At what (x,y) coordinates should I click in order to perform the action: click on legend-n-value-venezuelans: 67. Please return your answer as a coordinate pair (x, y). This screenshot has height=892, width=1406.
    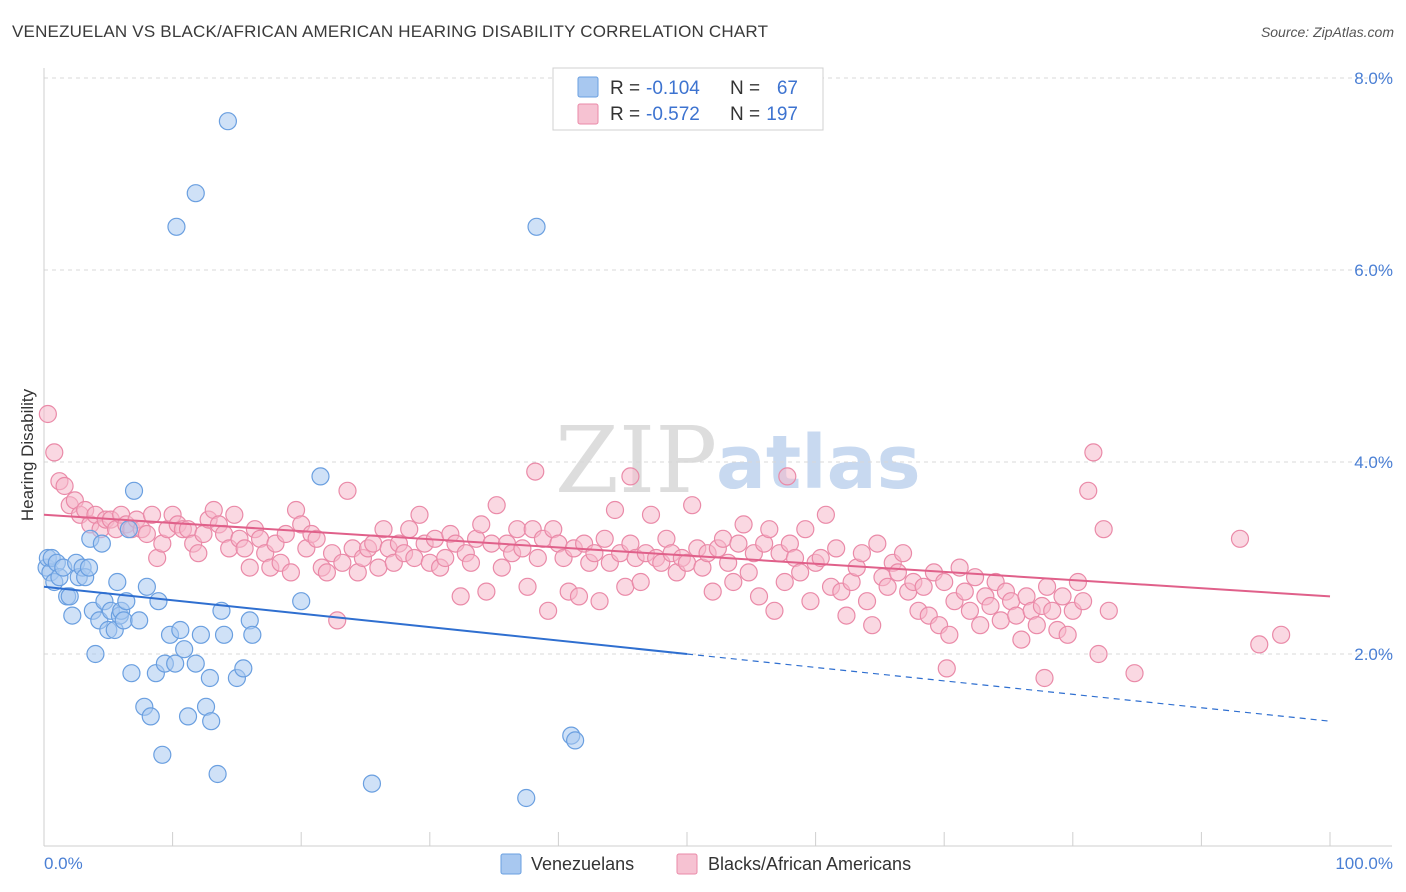
    Looking at the image, I should click on (787, 88).